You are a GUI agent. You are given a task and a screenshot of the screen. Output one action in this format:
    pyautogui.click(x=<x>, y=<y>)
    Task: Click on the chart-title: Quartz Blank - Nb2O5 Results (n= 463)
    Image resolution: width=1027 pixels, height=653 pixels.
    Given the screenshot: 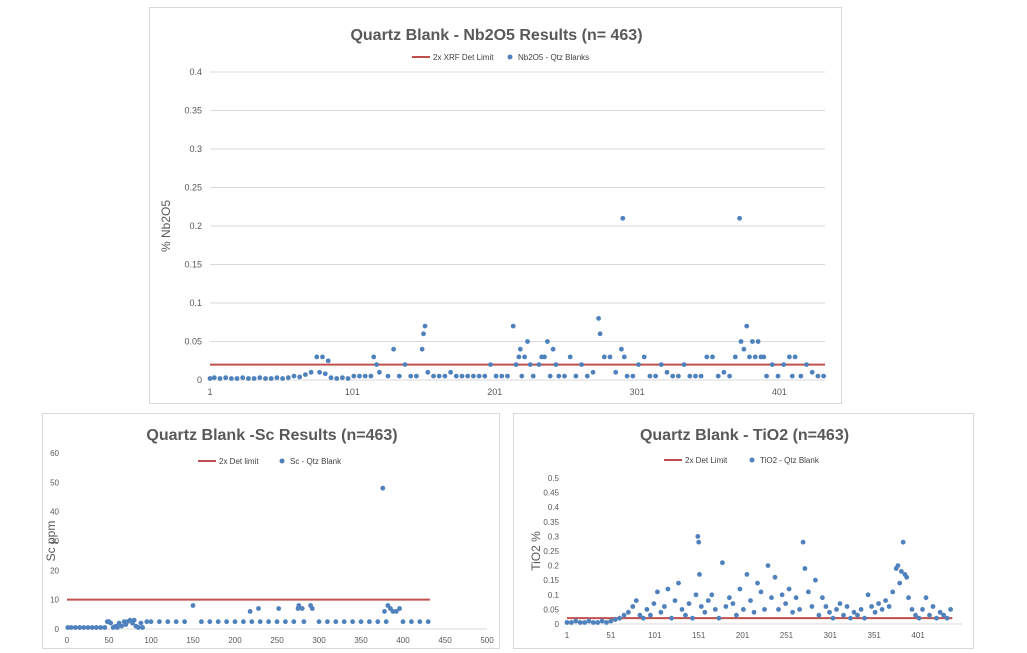 What is the action you would take?
    pyautogui.click(x=496, y=35)
    